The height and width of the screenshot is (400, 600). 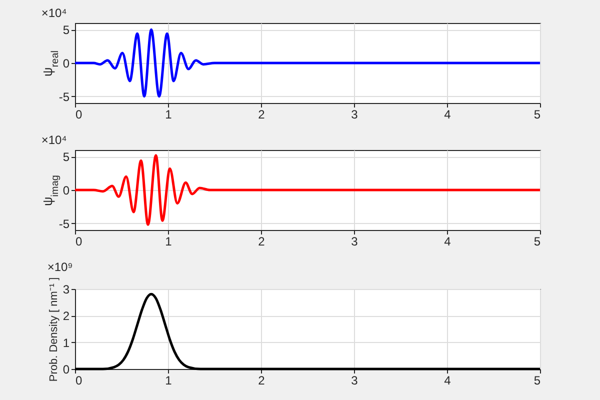 I want to click on y-tick-label: 2, so click(x=66, y=316).